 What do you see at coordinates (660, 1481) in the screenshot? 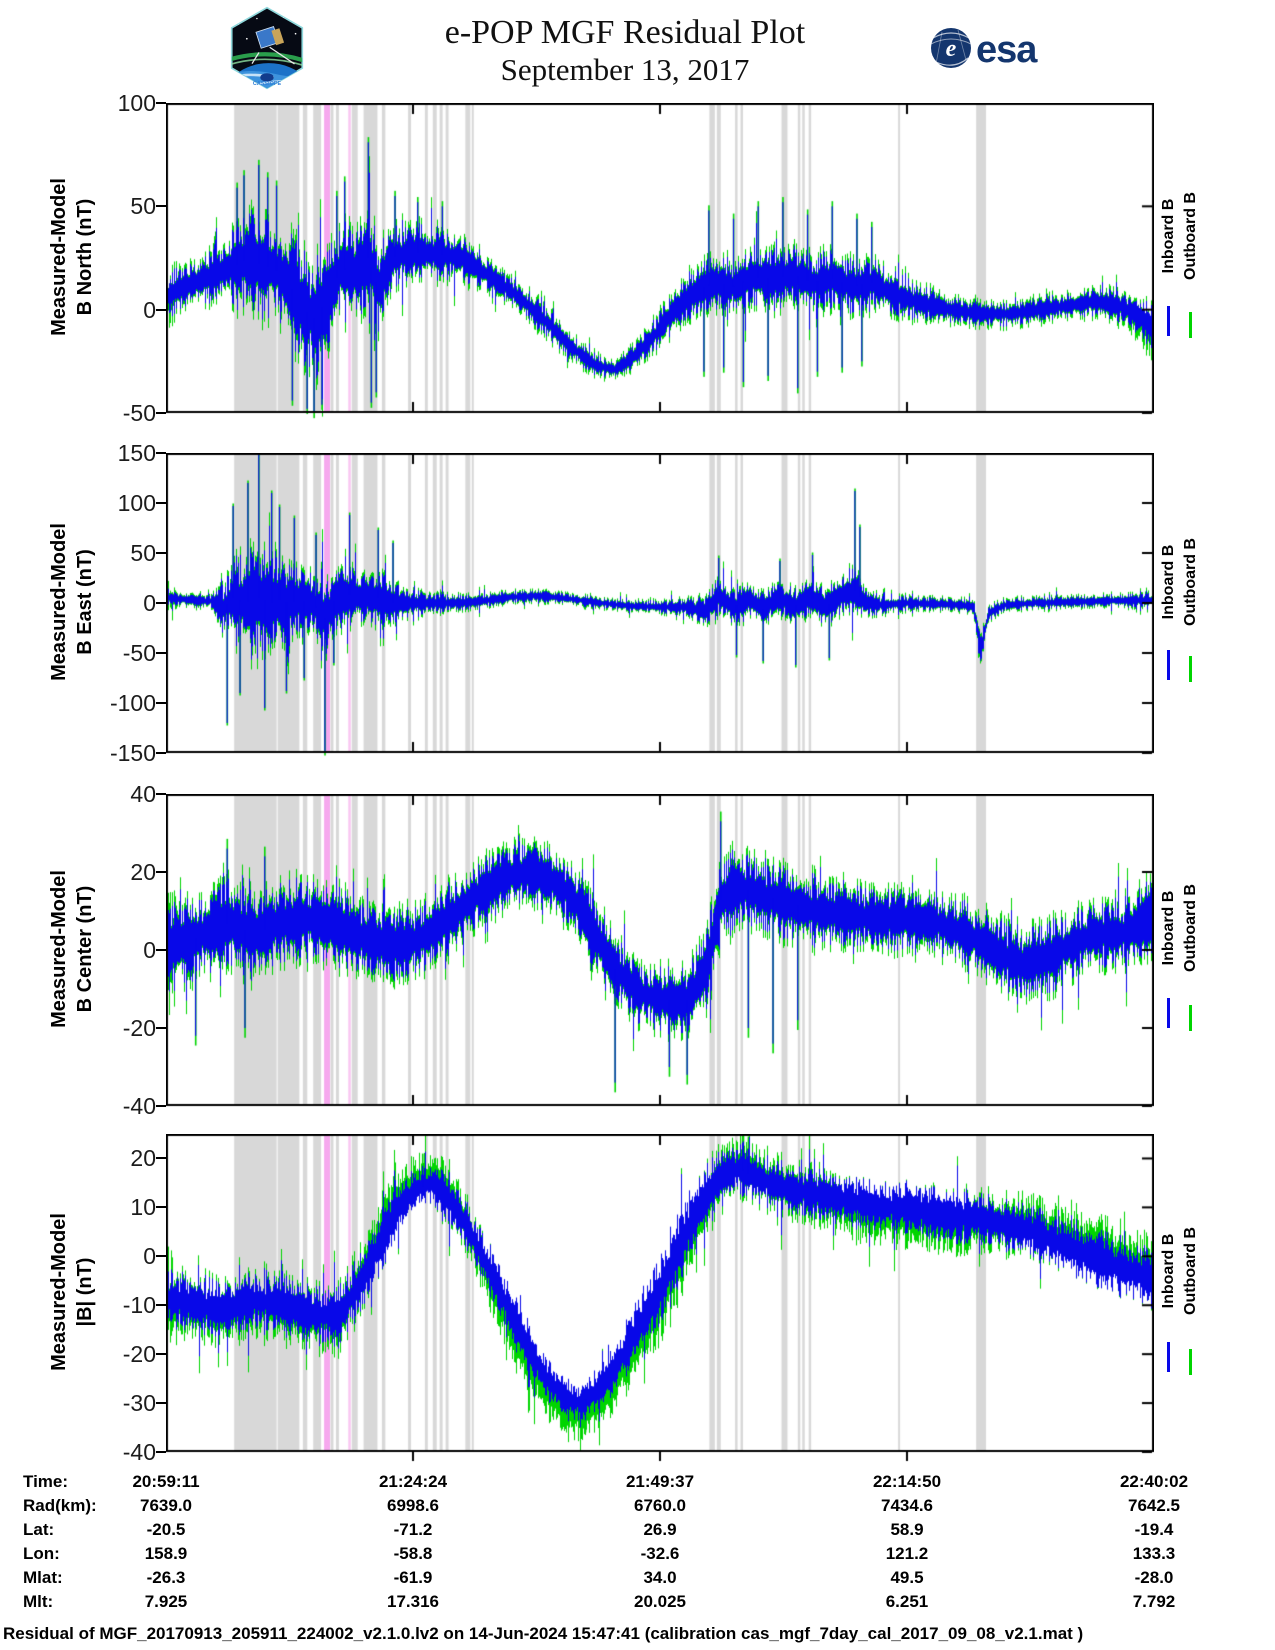
I see `table-cell: 21:49:37` at bounding box center [660, 1481].